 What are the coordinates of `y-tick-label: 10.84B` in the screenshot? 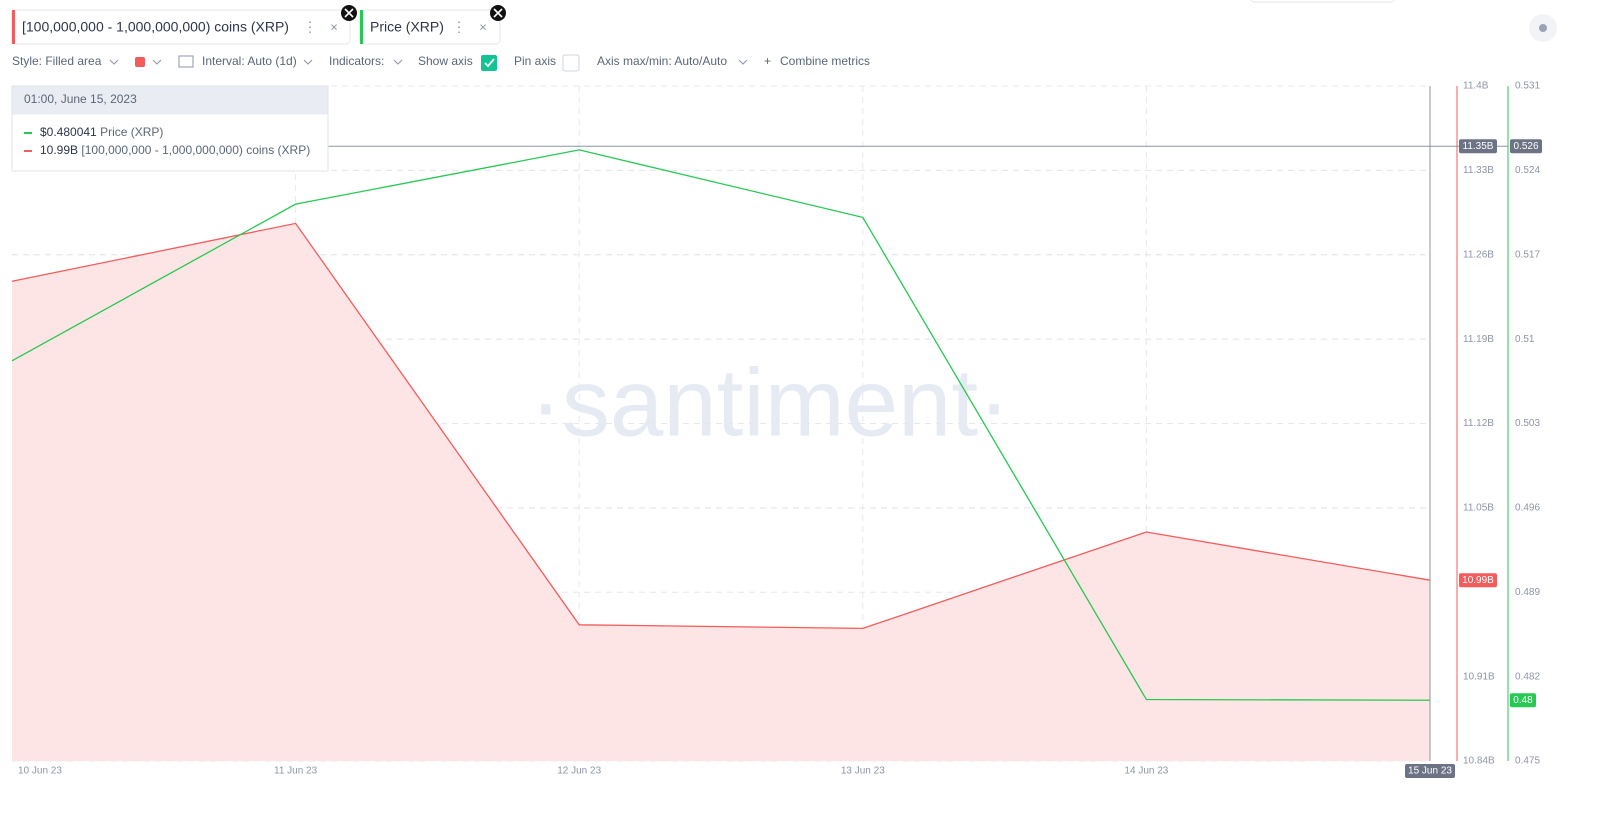 It's located at (1479, 761).